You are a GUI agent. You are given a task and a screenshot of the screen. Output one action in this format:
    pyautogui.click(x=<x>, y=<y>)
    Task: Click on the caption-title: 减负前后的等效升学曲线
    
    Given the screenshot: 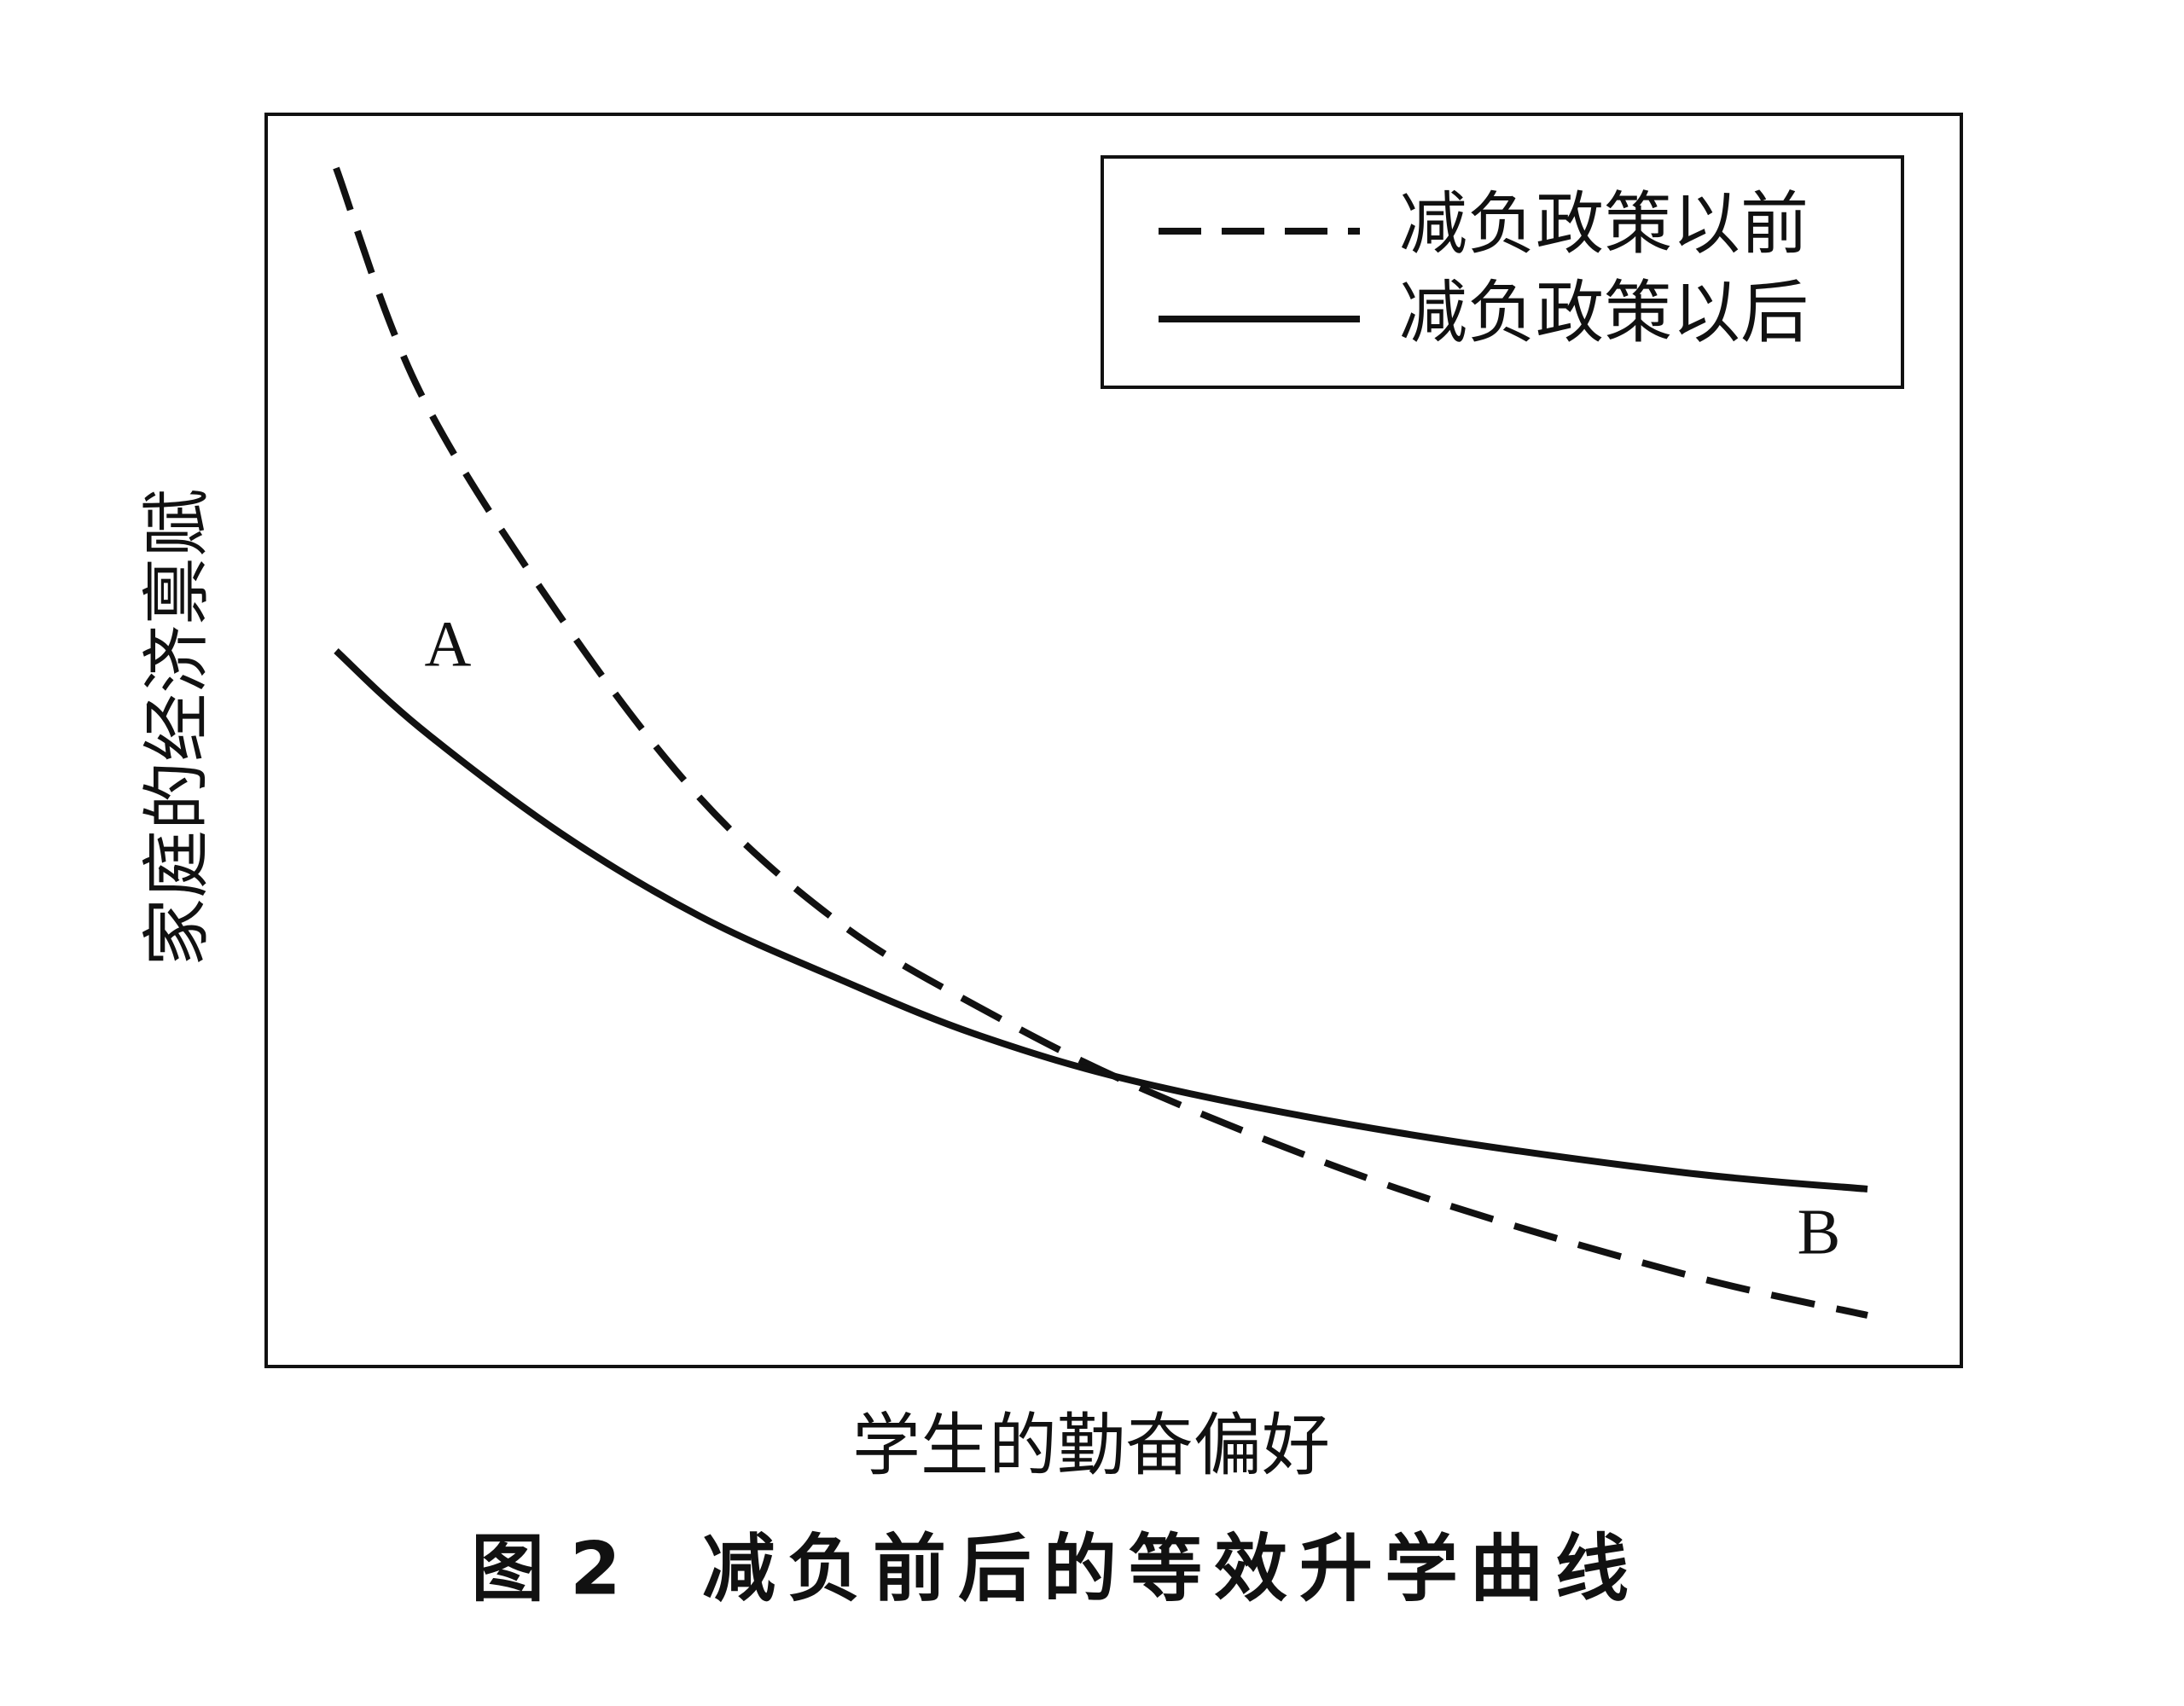 What is the action you would take?
    pyautogui.click(x=1171, y=1568)
    